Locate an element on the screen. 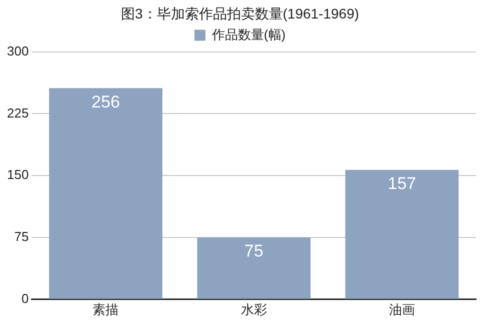  y-tick-label: 75 is located at coordinates (21, 236).